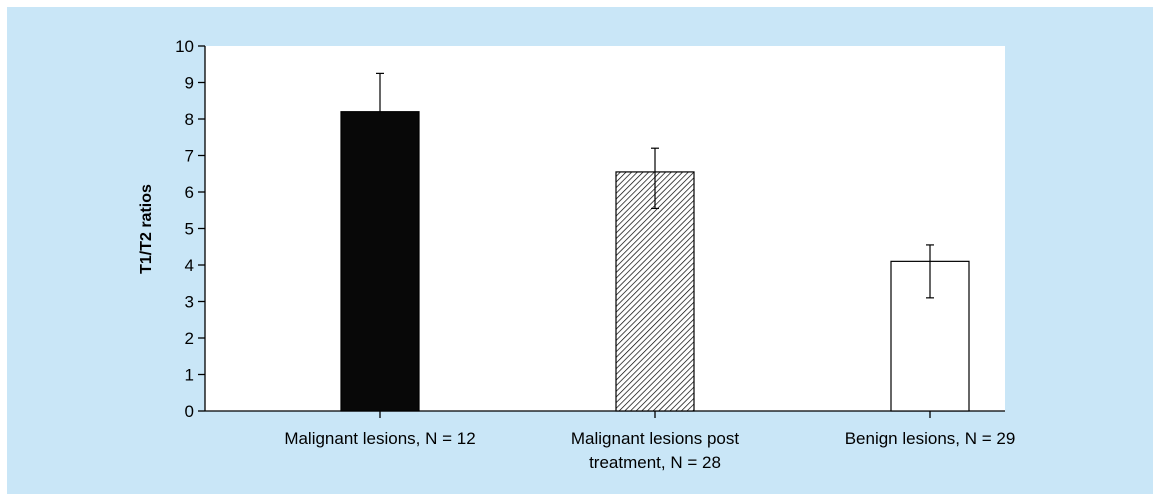  What do you see at coordinates (189, 83) in the screenshot?
I see `y-tick-label-9: 9` at bounding box center [189, 83].